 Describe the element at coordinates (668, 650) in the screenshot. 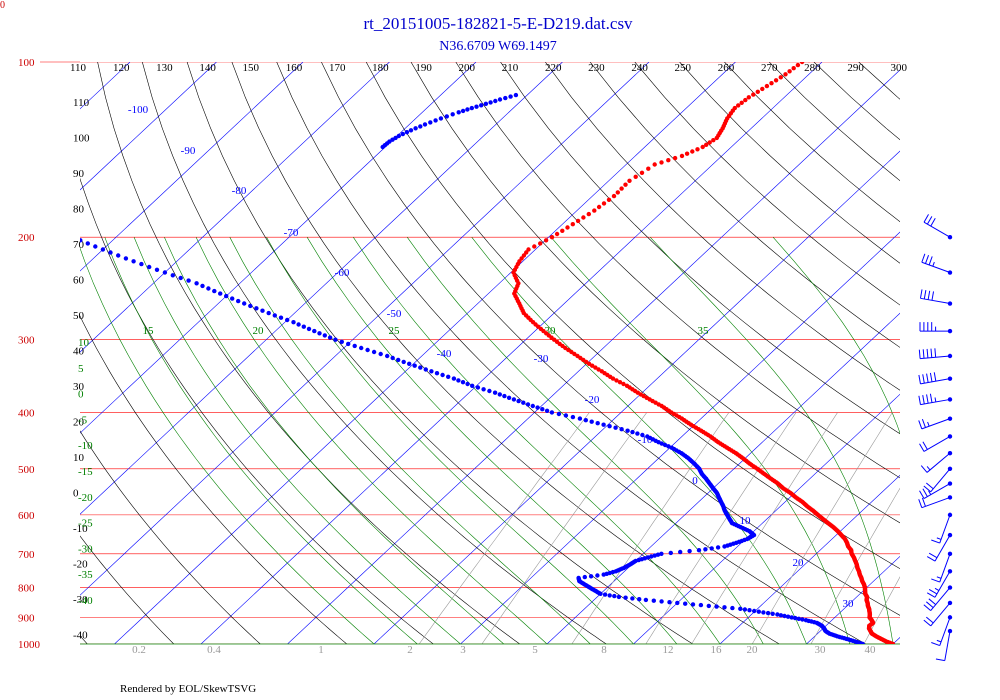

I see `mixing-ratio-label: 12` at that location.